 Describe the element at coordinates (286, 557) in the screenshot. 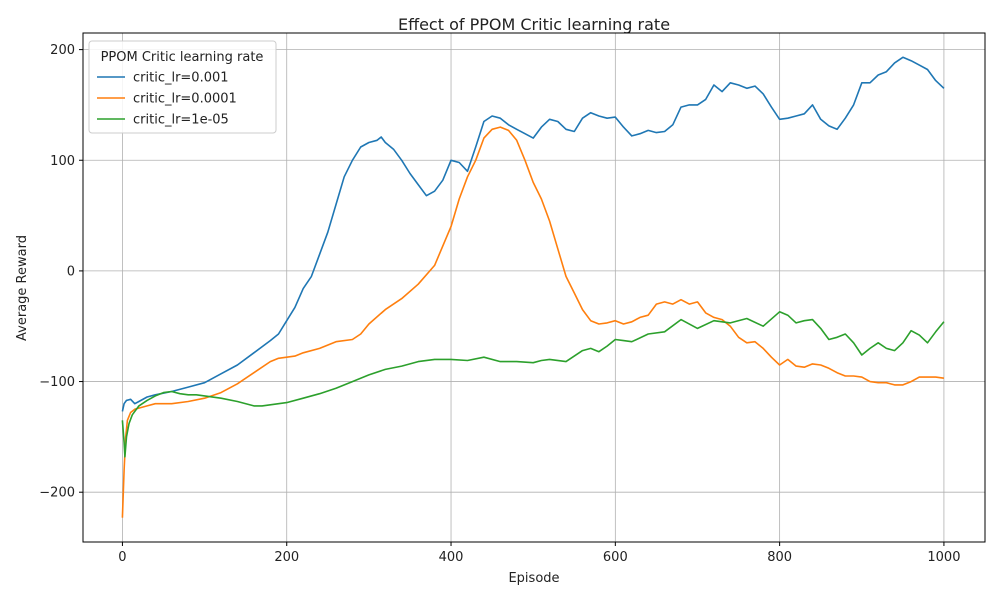

I see `x-tick-label: 200` at that location.